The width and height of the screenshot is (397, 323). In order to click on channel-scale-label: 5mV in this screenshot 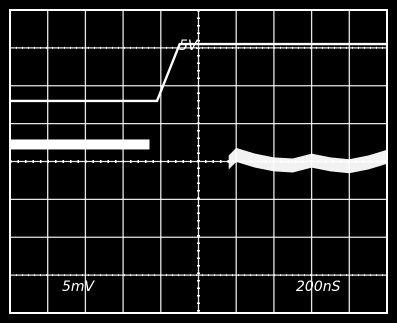, I will do `click(79, 287)`.